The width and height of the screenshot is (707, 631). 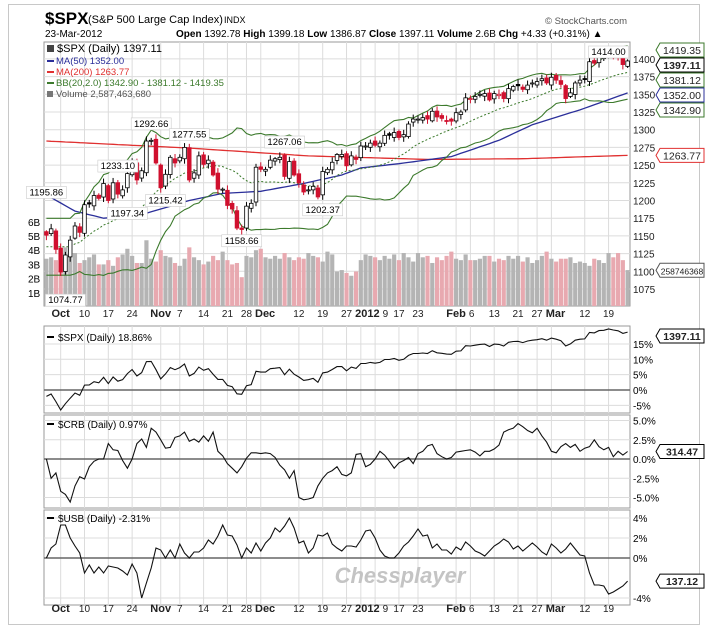 I want to click on pct-tick-label: 10%, so click(x=643, y=360).